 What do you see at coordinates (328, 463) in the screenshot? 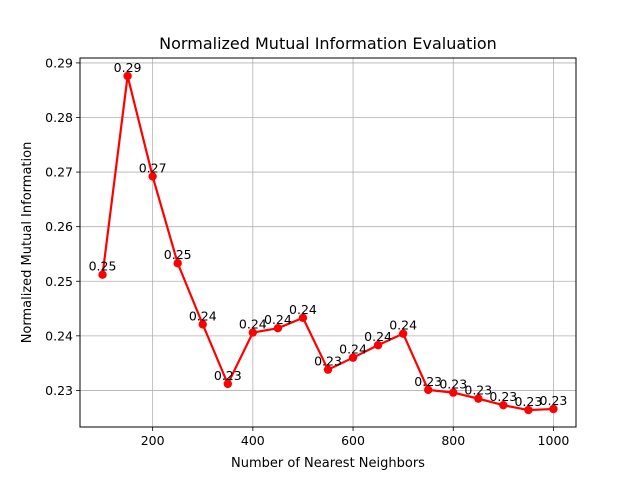
I see `x-axis-label: Number of Nearest Neighbors` at bounding box center [328, 463].